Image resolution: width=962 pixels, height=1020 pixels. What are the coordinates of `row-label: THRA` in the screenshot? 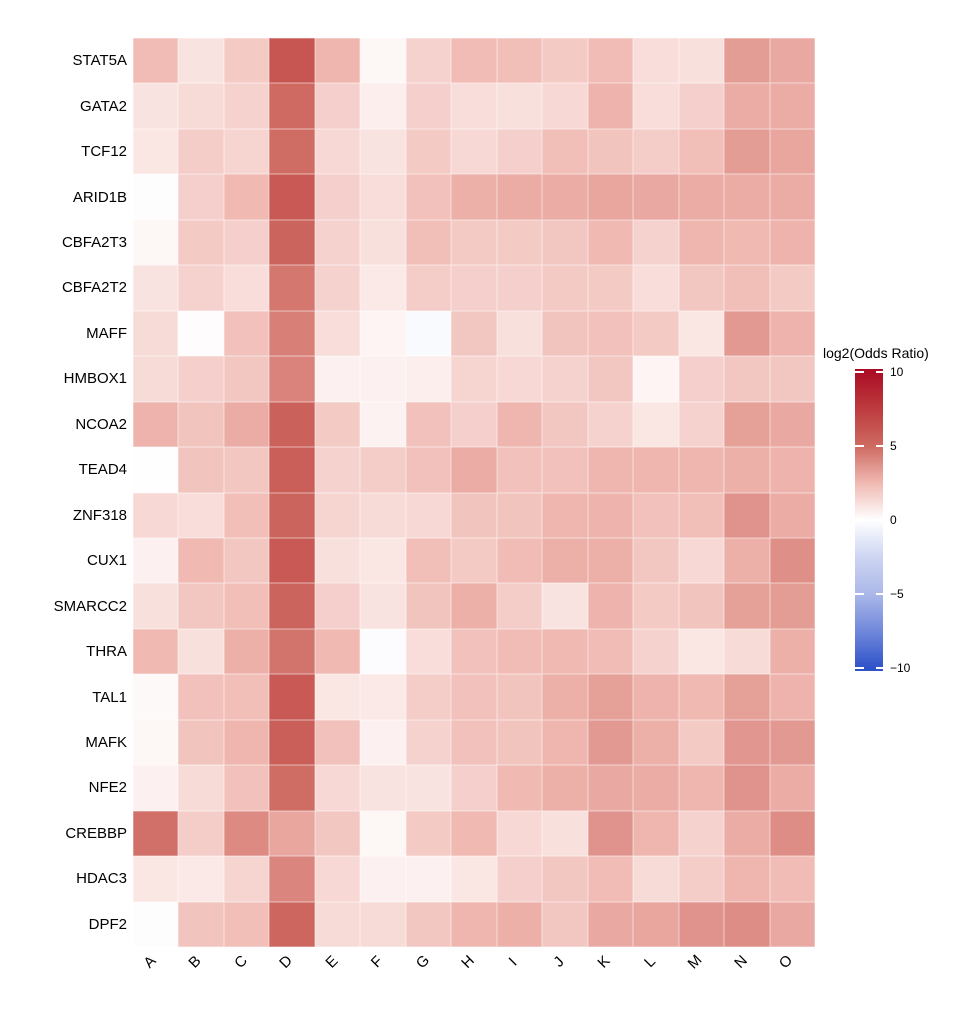 It's located at (106, 652).